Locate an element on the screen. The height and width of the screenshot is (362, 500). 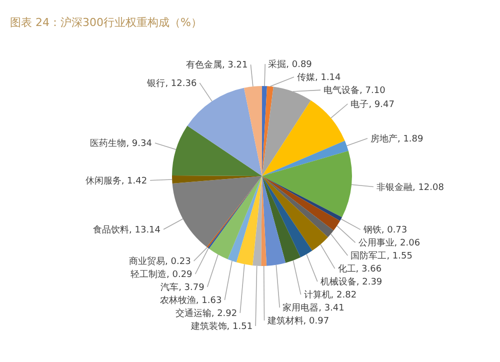
slice-label: 房地产, 1.89 is located at coordinates (397, 138).